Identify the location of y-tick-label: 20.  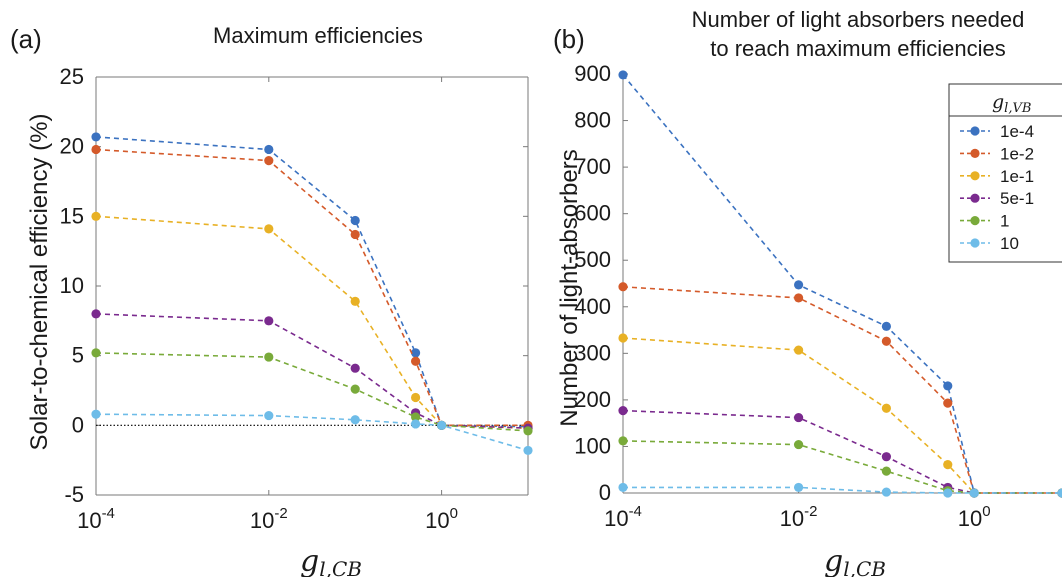
(72, 146).